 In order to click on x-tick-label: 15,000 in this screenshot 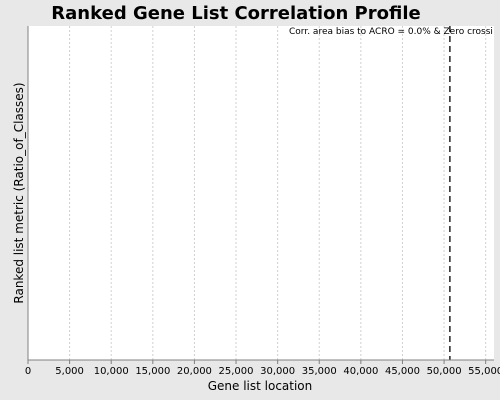, I will do `click(152, 371)`.